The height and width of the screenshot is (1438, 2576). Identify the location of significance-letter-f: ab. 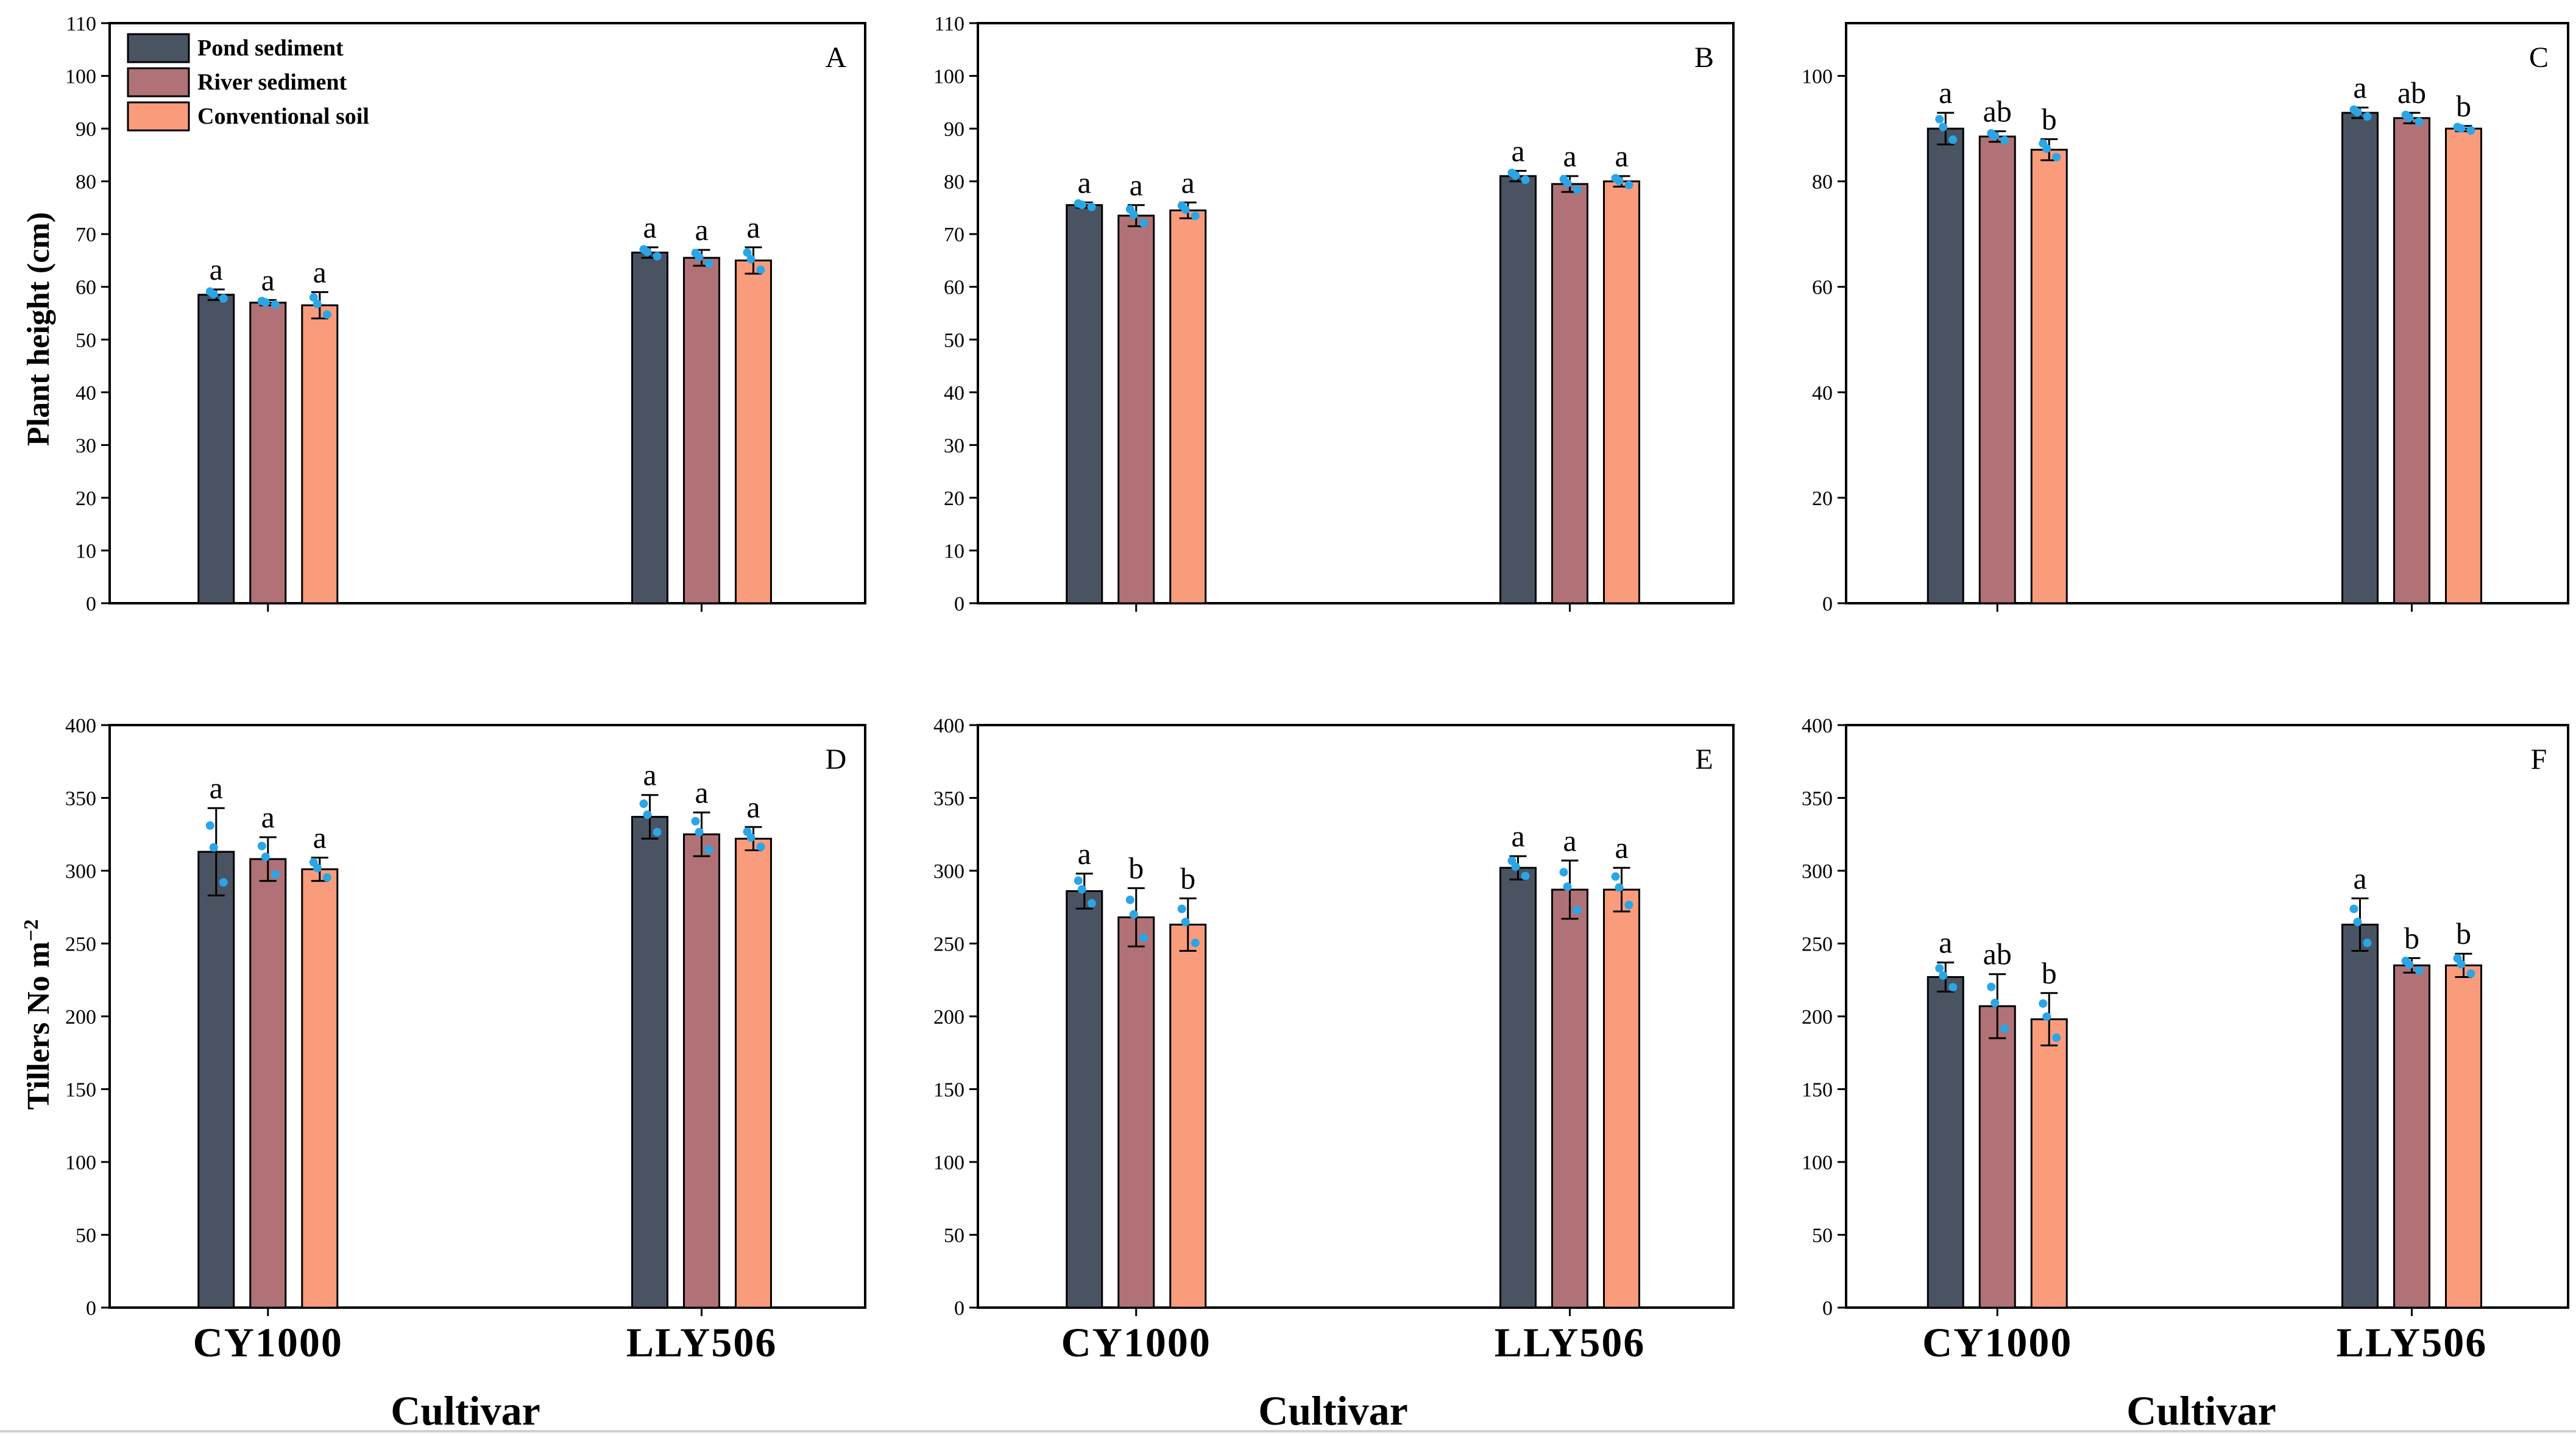
(1997, 954).